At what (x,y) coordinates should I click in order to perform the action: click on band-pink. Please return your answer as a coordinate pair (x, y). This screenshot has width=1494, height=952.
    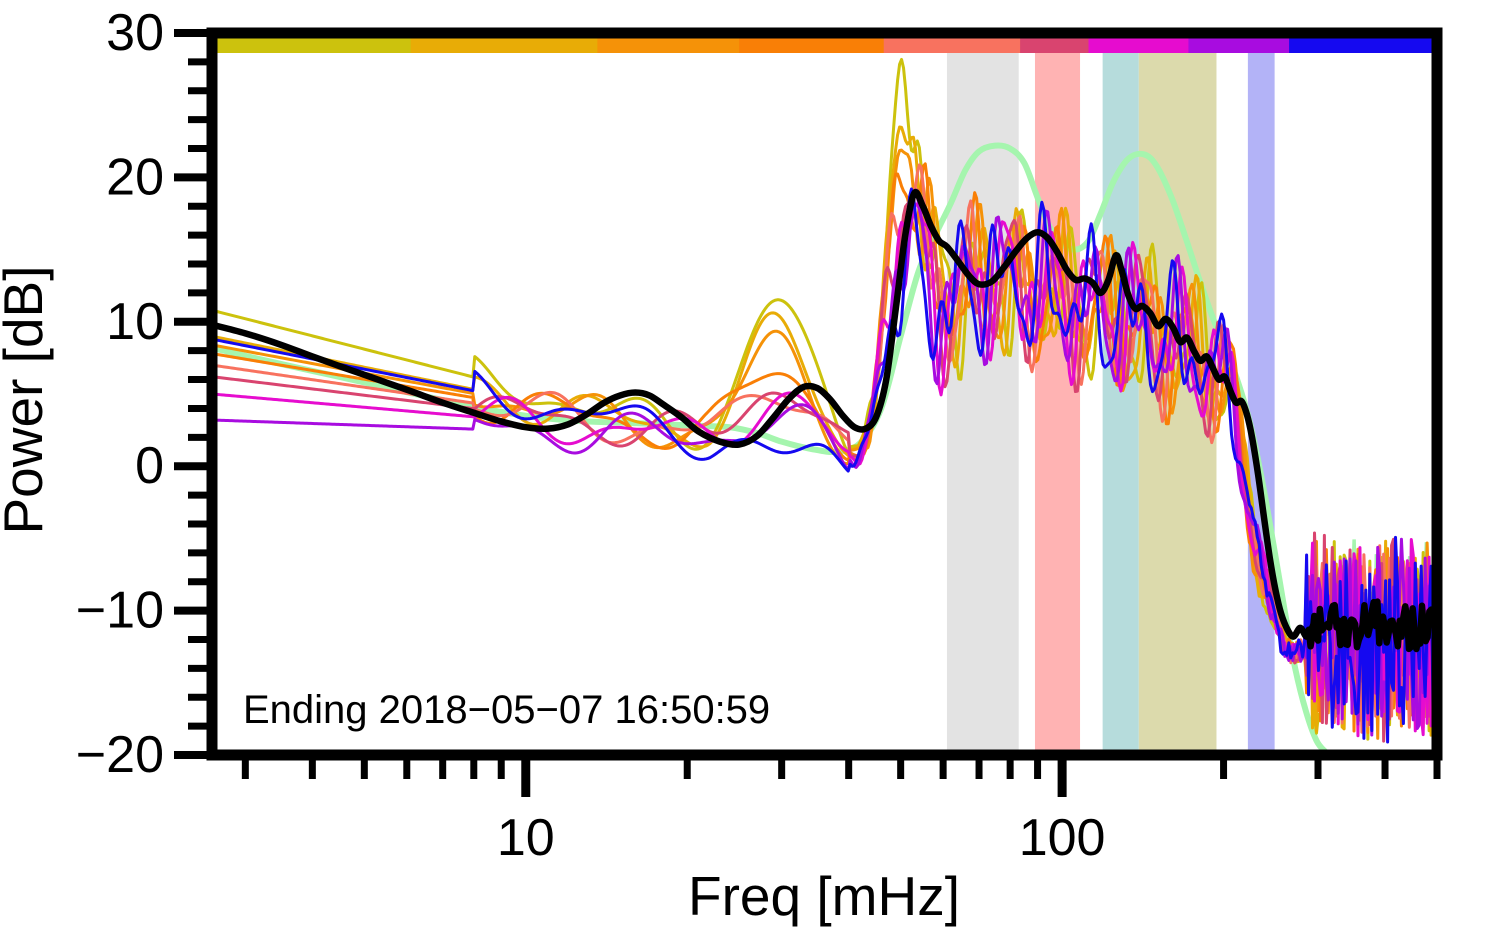
    Looking at the image, I should click on (1057, 400).